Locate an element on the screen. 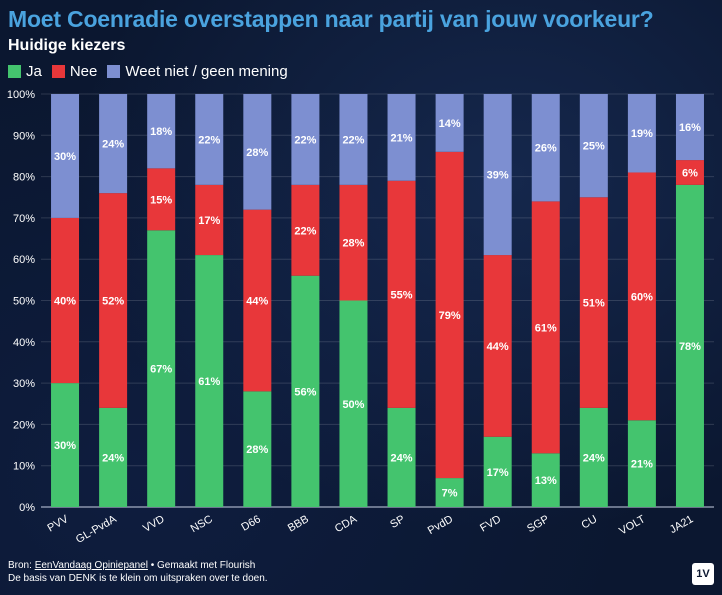  data-label: 78% is located at coordinates (690, 347).